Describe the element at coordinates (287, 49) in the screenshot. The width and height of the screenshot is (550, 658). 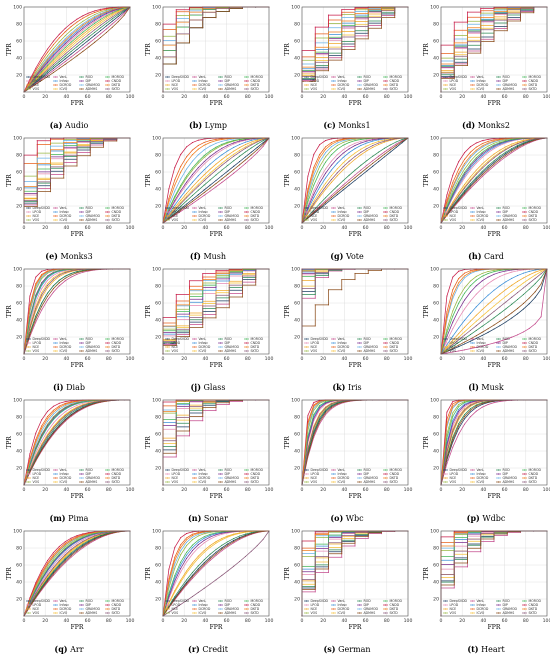
I see `y-axis-label: TPR` at that location.